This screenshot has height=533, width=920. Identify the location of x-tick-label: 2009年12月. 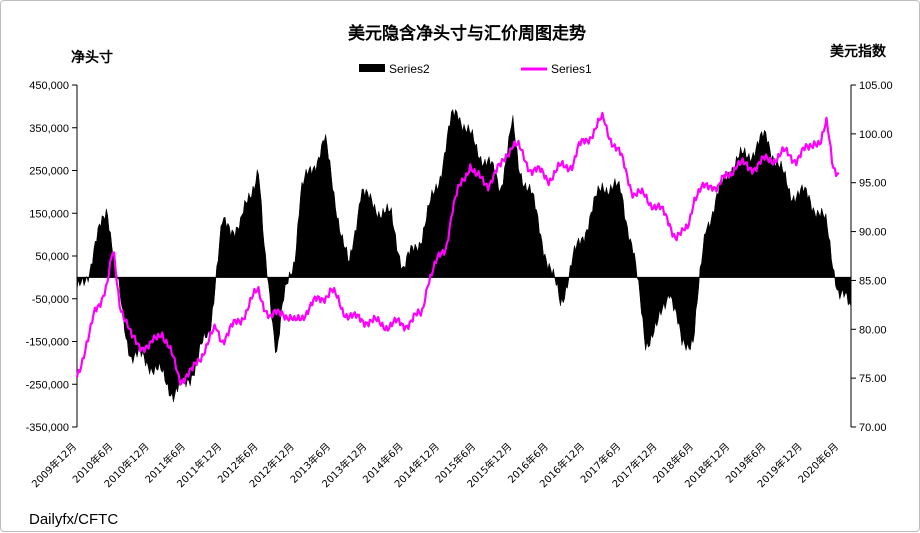
(54, 465).